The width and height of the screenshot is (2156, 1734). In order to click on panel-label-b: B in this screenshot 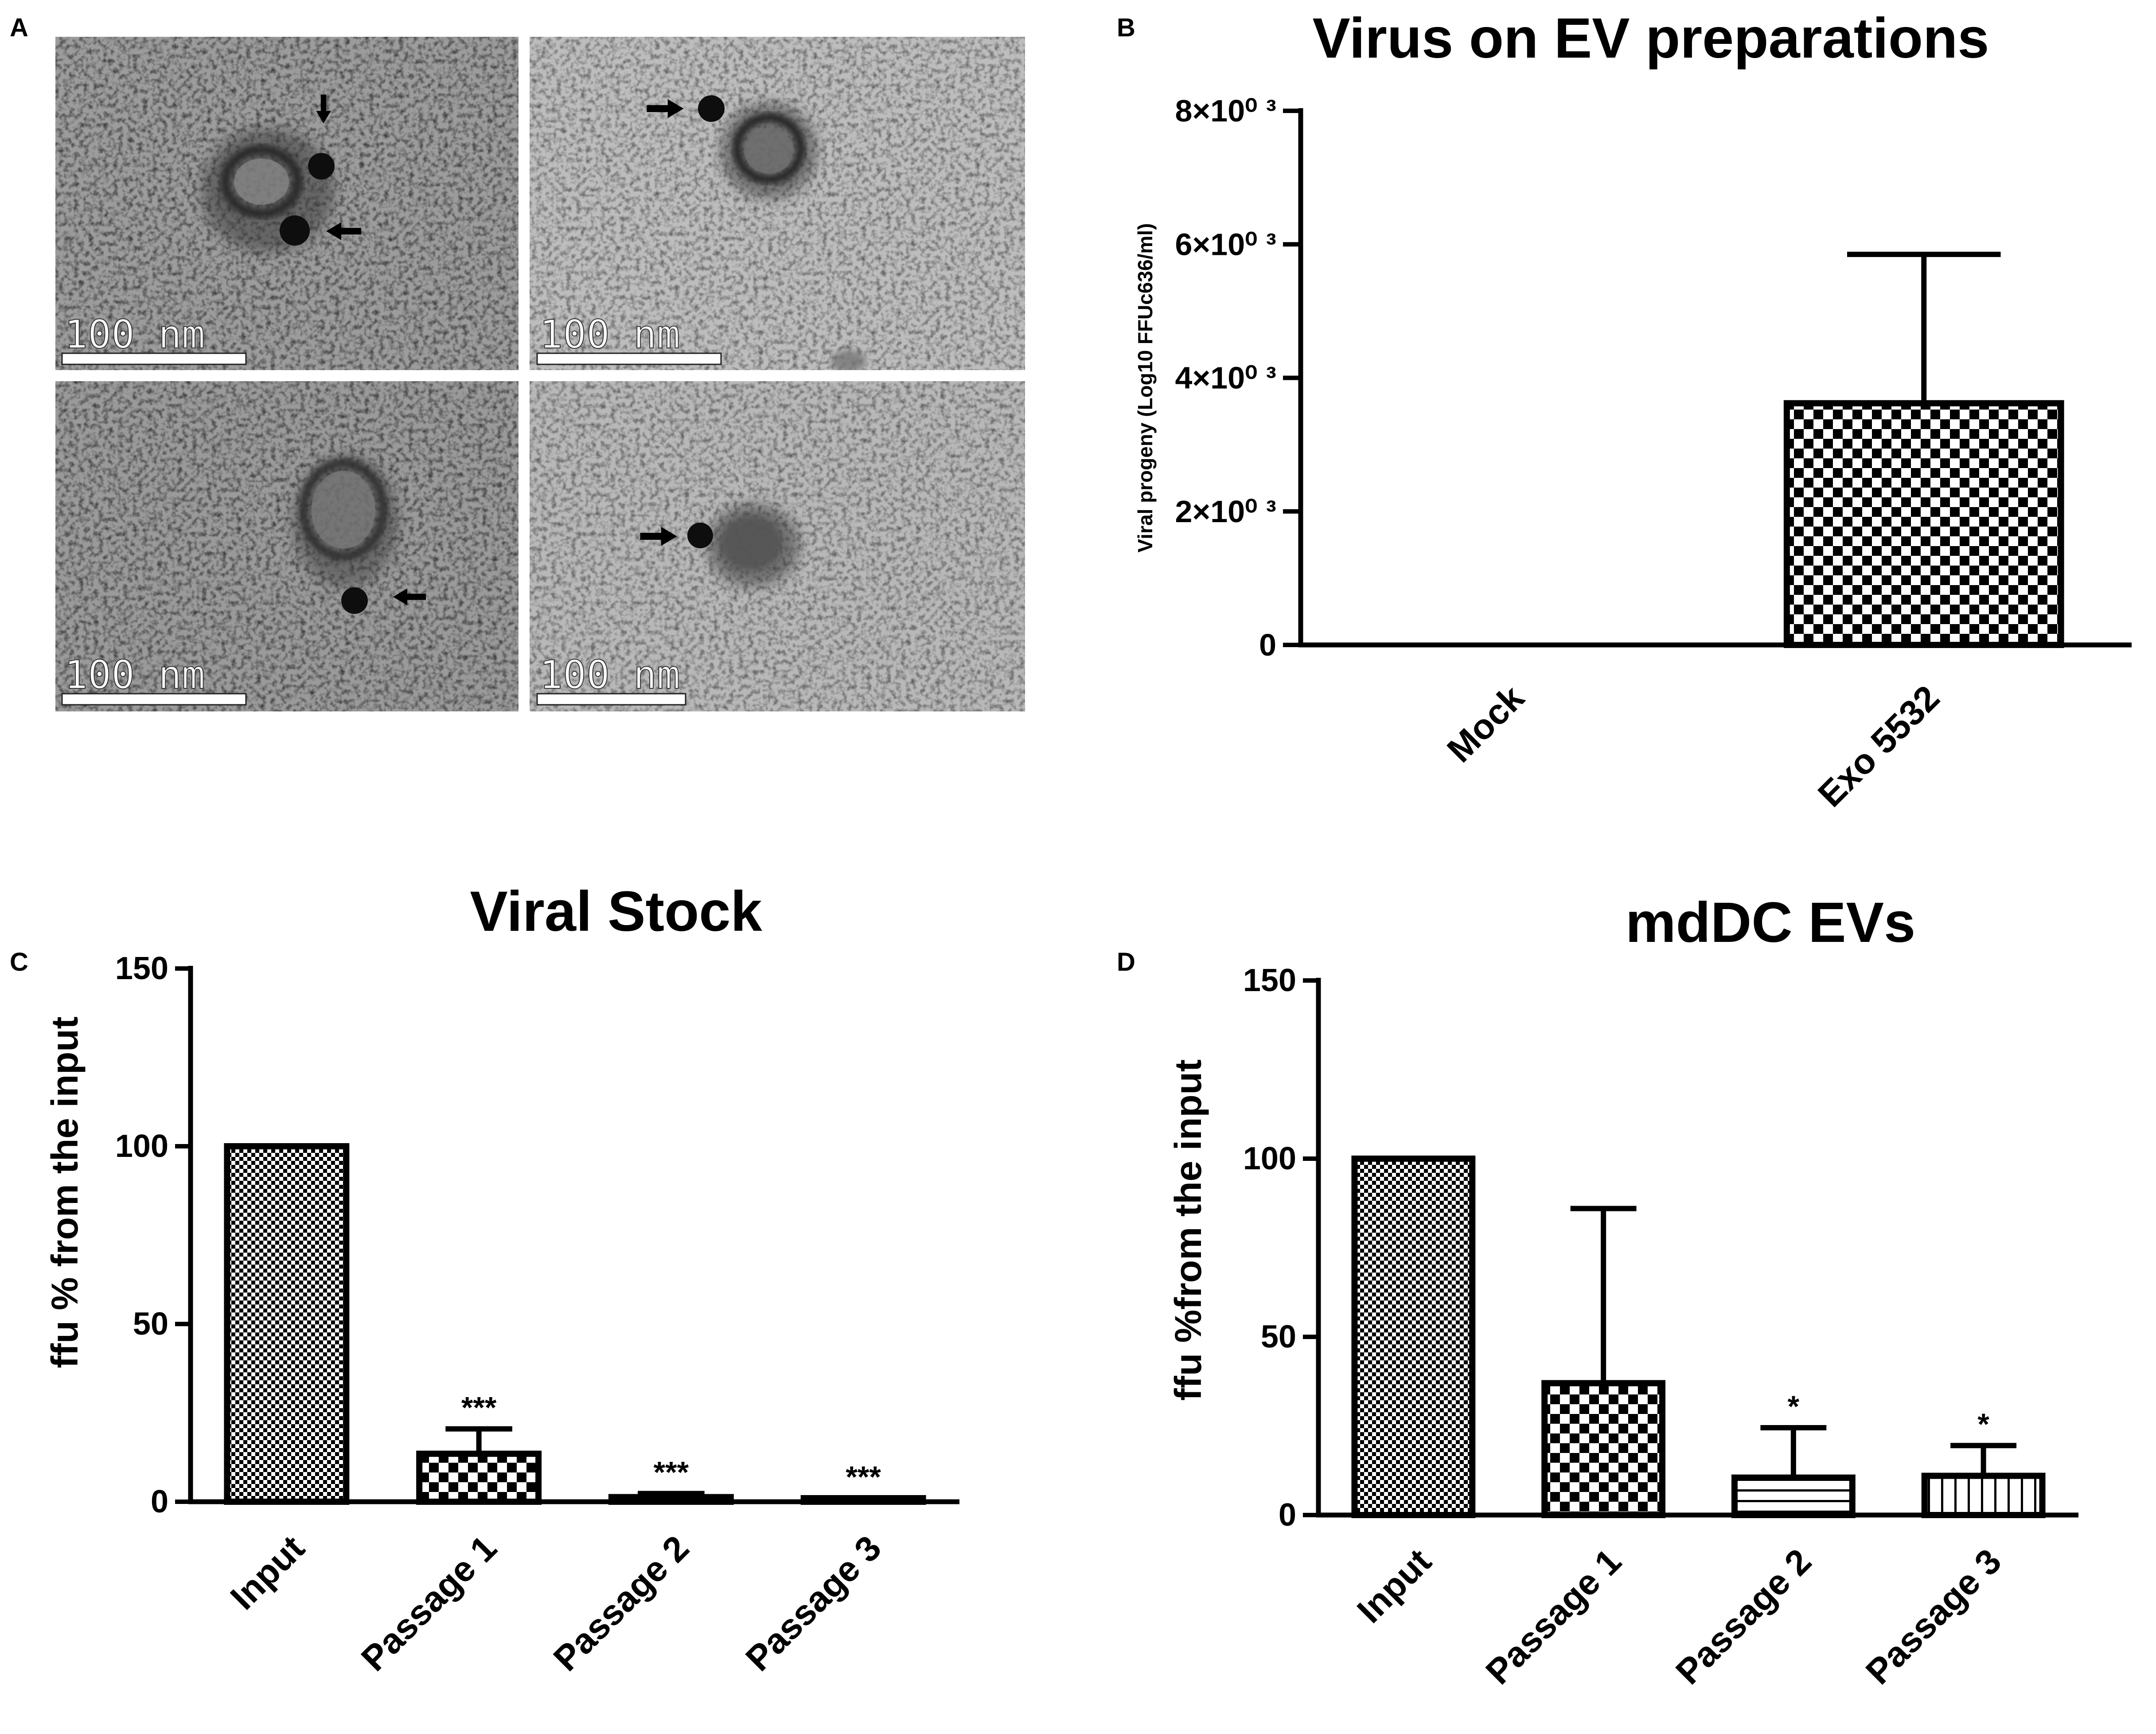, I will do `click(1126, 27)`.